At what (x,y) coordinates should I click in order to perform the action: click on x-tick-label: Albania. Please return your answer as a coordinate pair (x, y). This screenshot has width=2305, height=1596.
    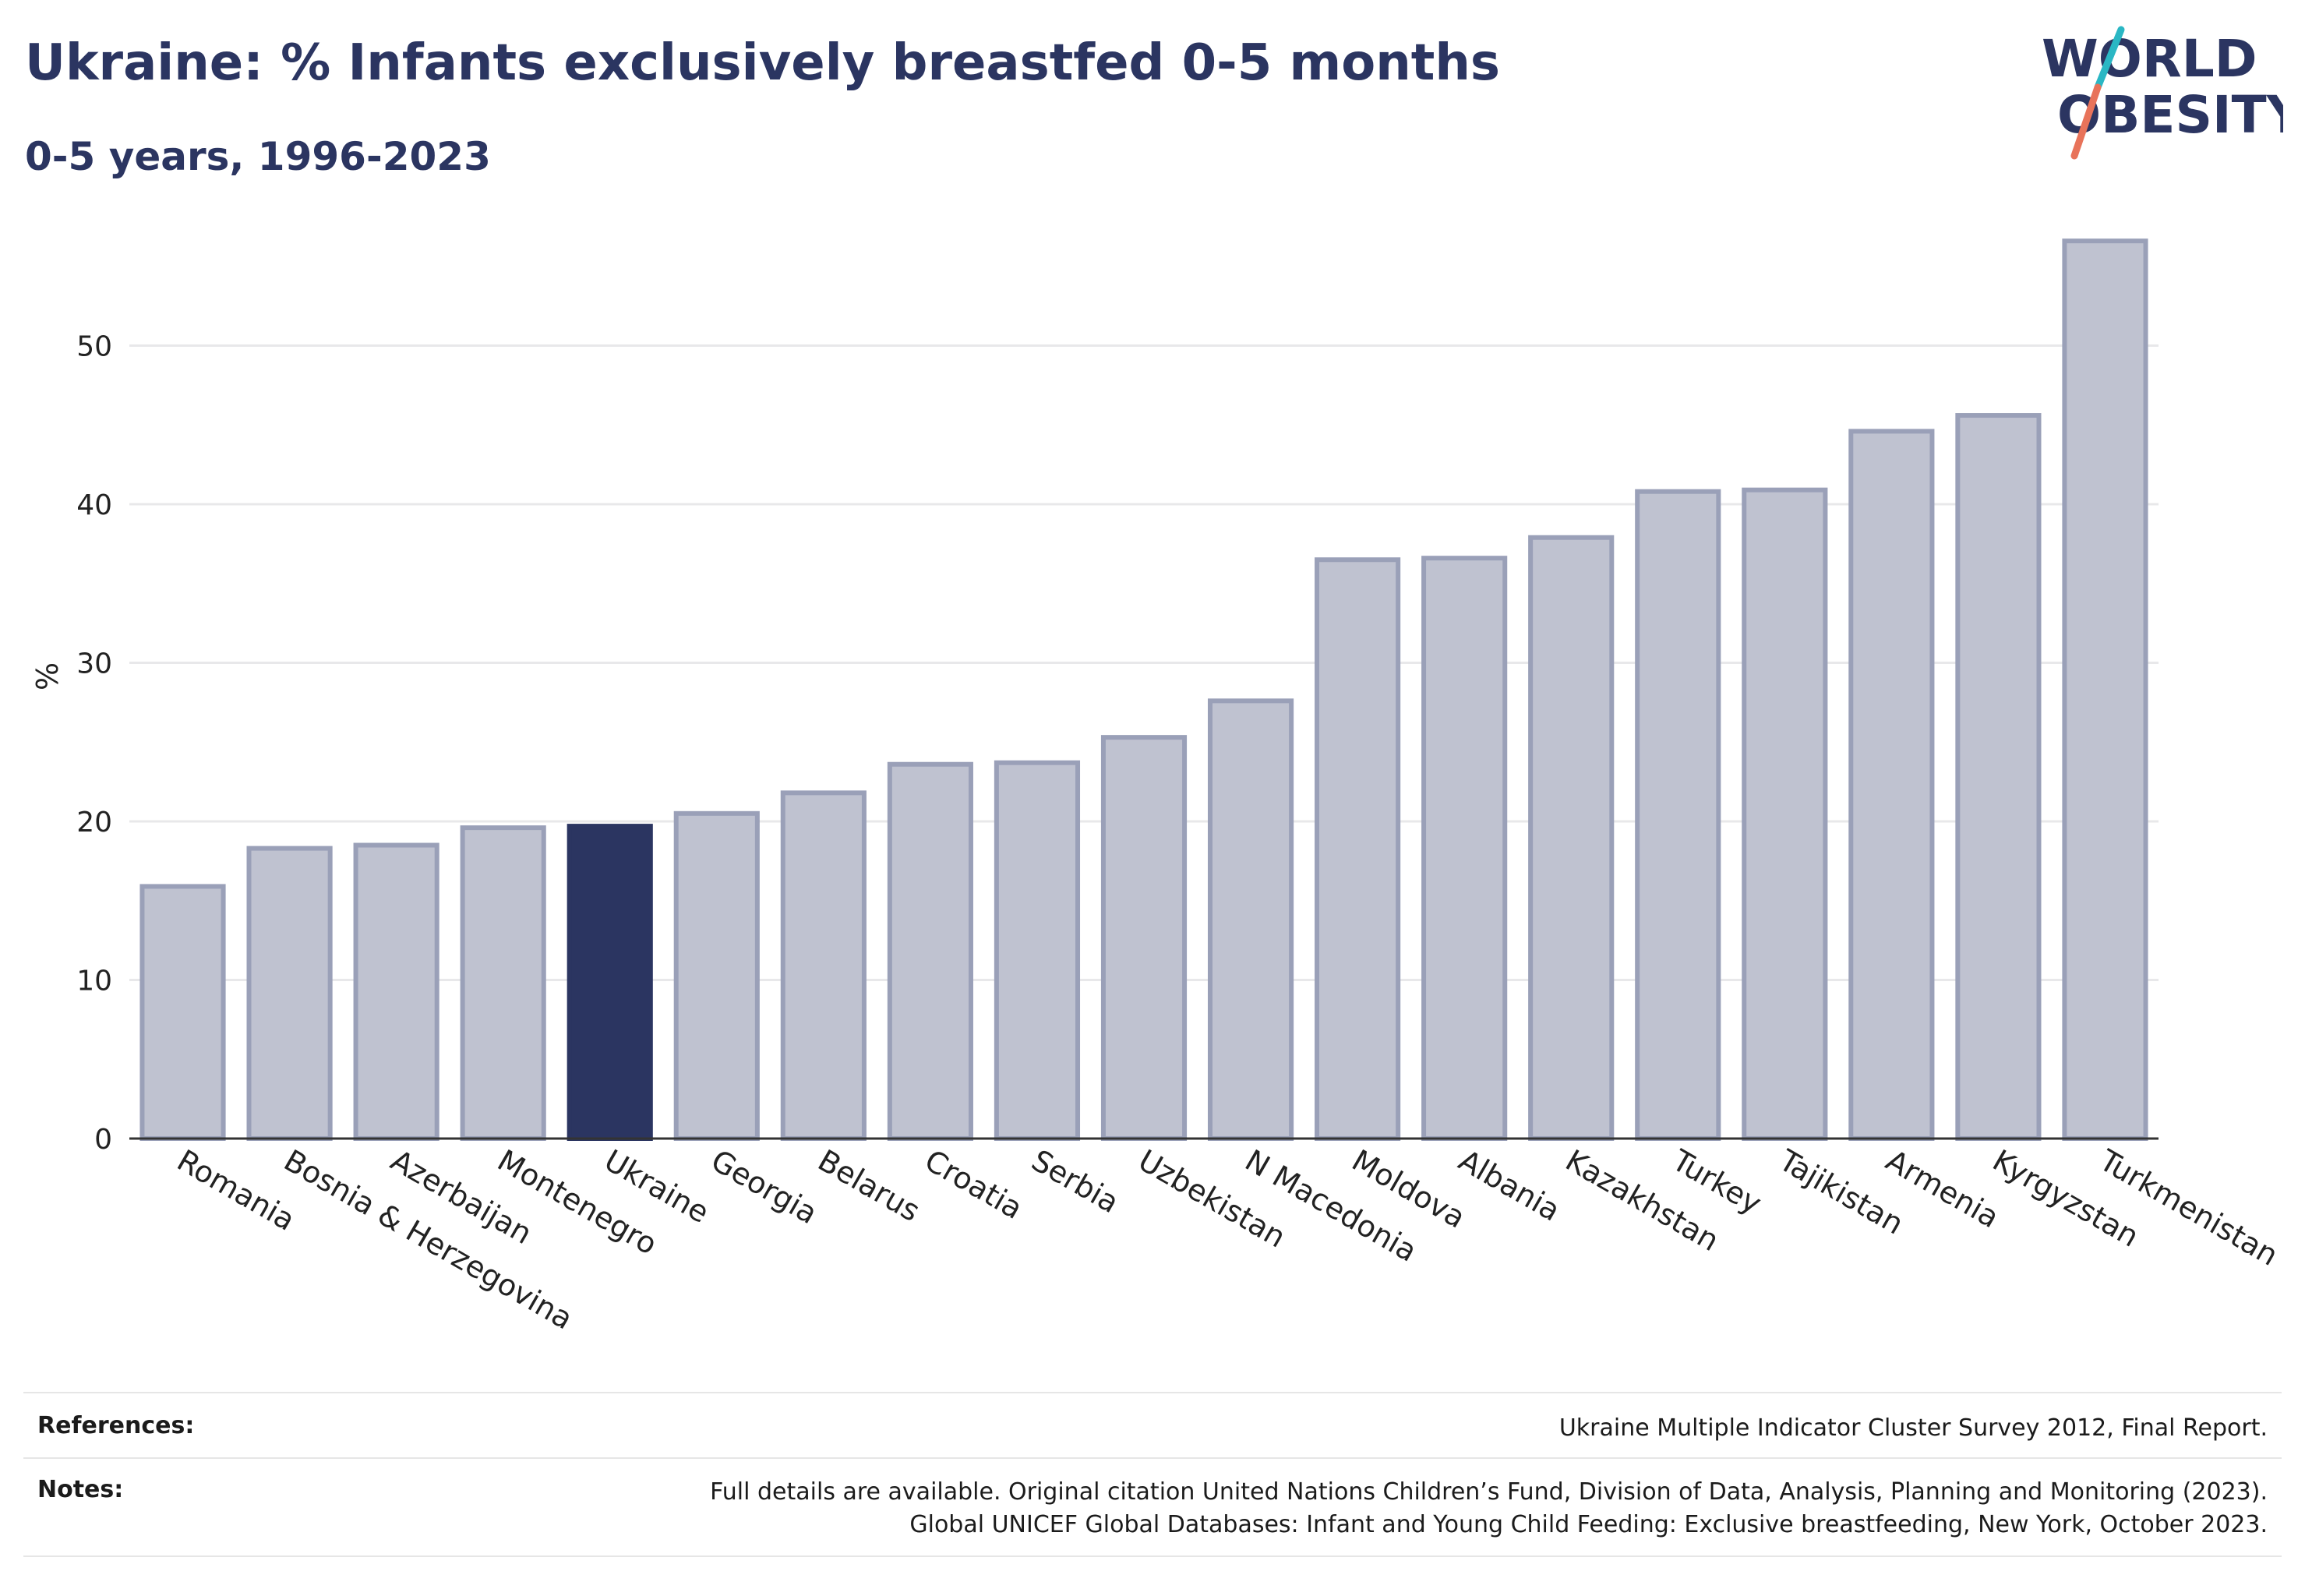
    Looking at the image, I should click on (1509, 1185).